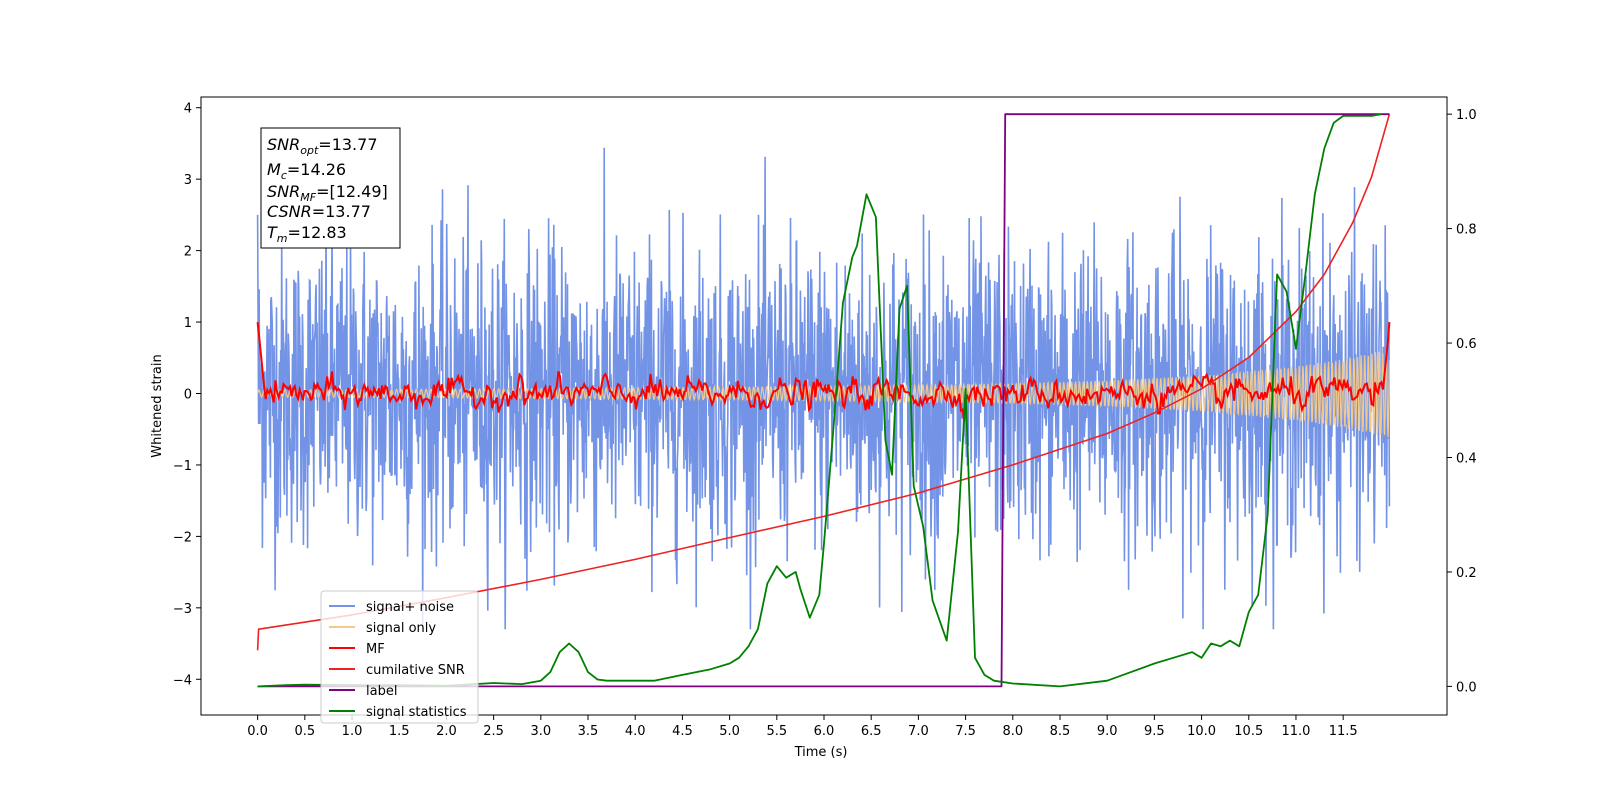 The height and width of the screenshot is (800, 1600). I want to click on y-tick-label: 0, so click(188, 394).